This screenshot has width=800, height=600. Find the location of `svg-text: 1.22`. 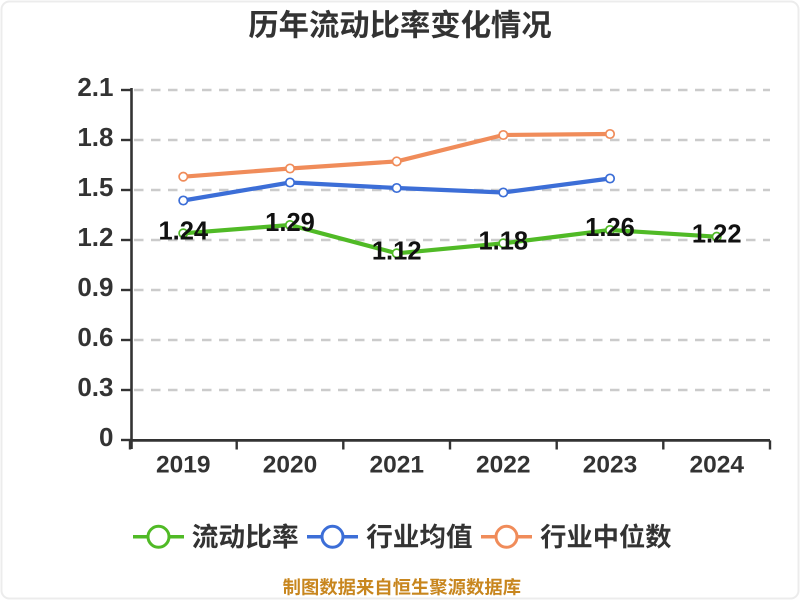

svg-text: 1.22 is located at coordinates (717, 235).